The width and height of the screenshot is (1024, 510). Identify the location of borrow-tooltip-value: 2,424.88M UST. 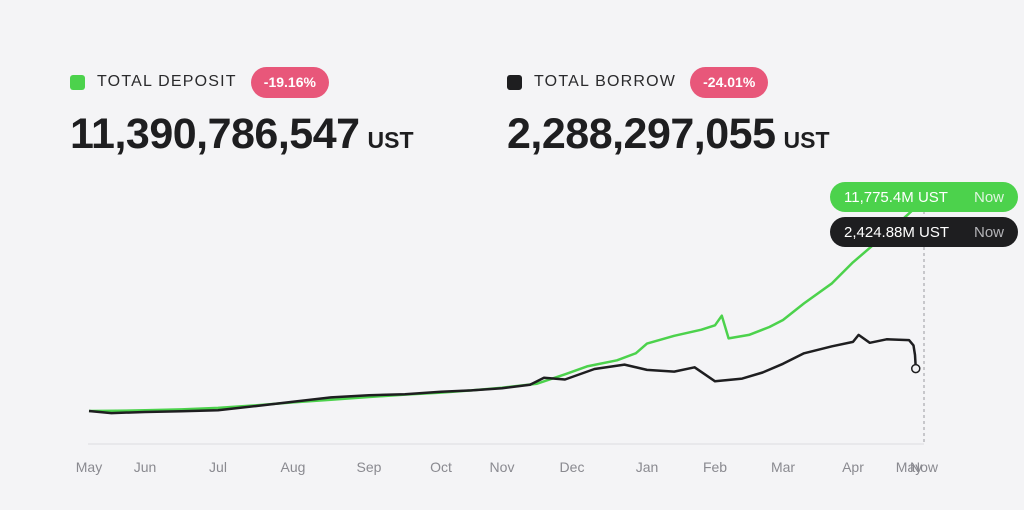
(897, 232).